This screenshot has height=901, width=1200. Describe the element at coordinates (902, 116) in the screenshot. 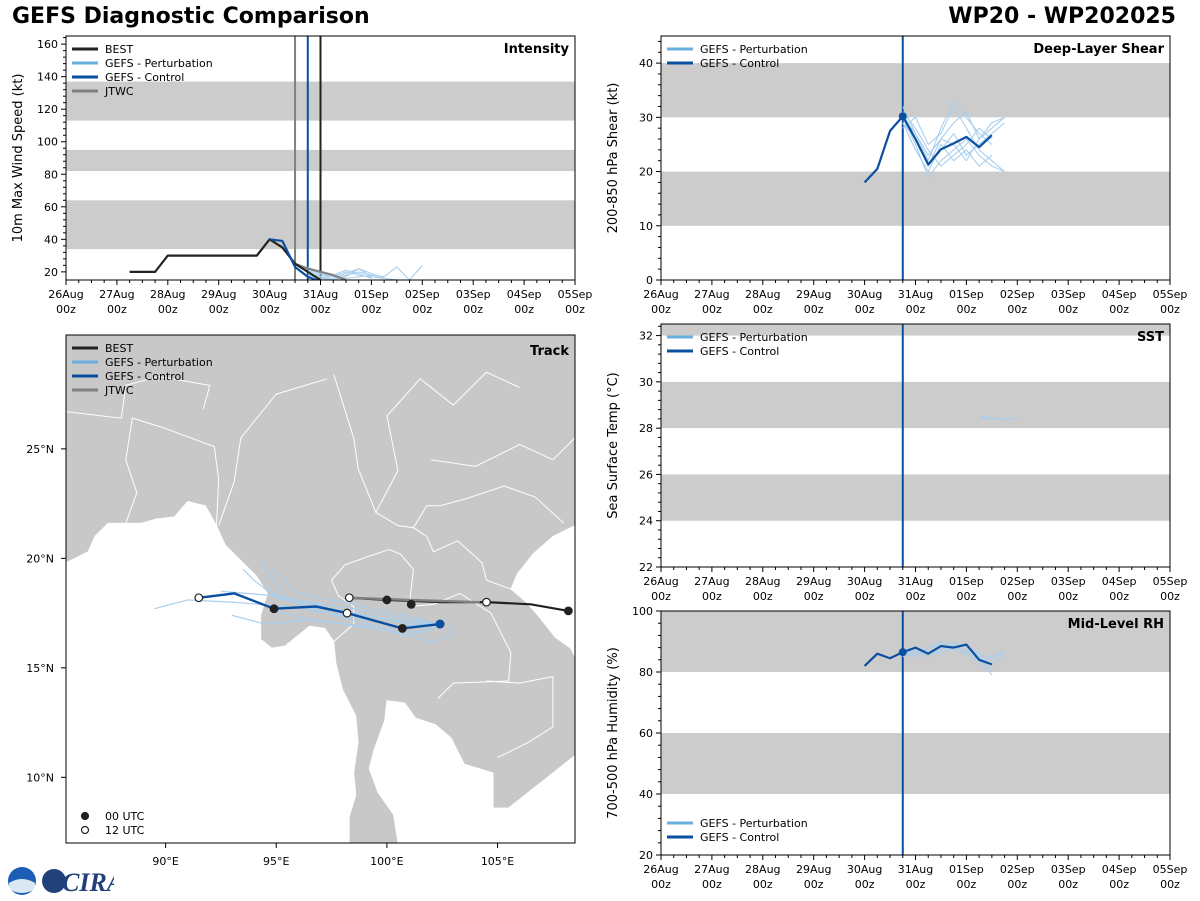

I see `analysis-marker` at that location.